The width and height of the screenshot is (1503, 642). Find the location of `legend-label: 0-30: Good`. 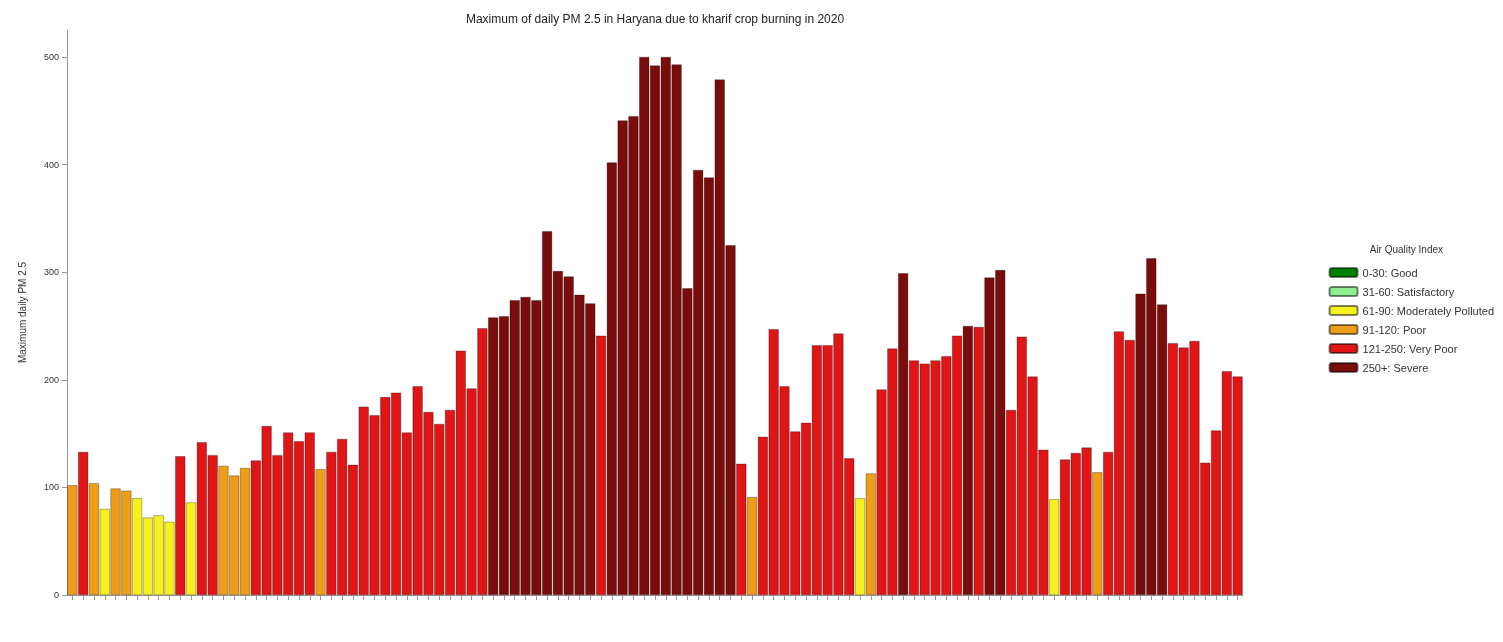

legend-label: 0-30: Good is located at coordinates (1390, 272).